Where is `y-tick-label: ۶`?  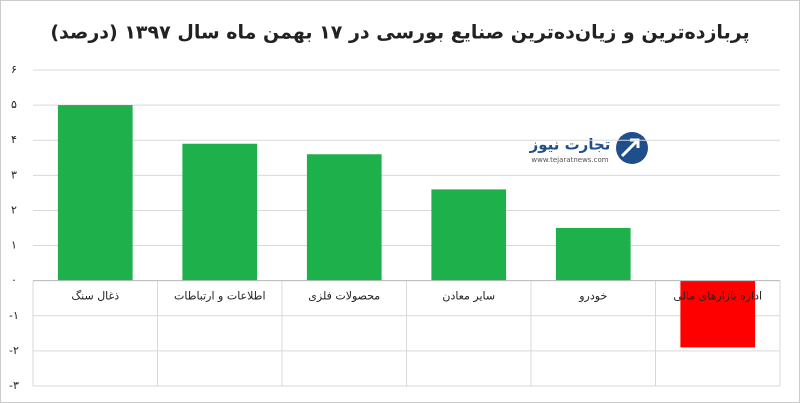
y-tick-label: ۶ is located at coordinates (14, 69).